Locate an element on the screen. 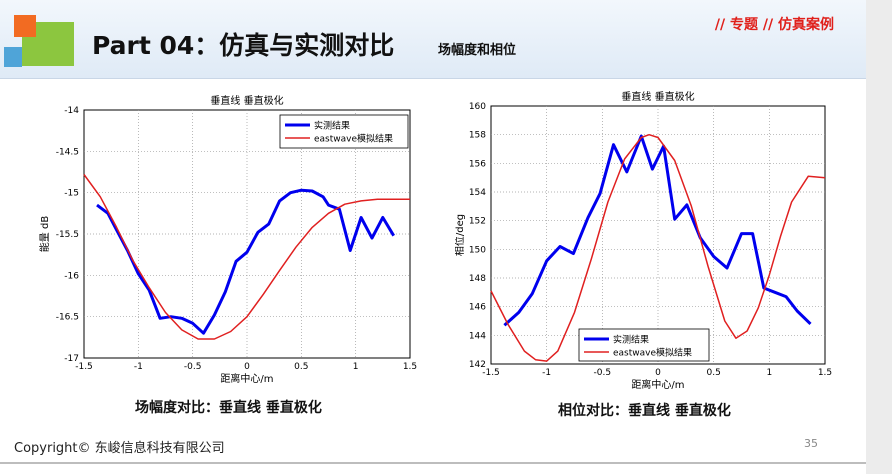  phase-caption: 相位对比：垂直线 垂直极化 is located at coordinates (644, 411).